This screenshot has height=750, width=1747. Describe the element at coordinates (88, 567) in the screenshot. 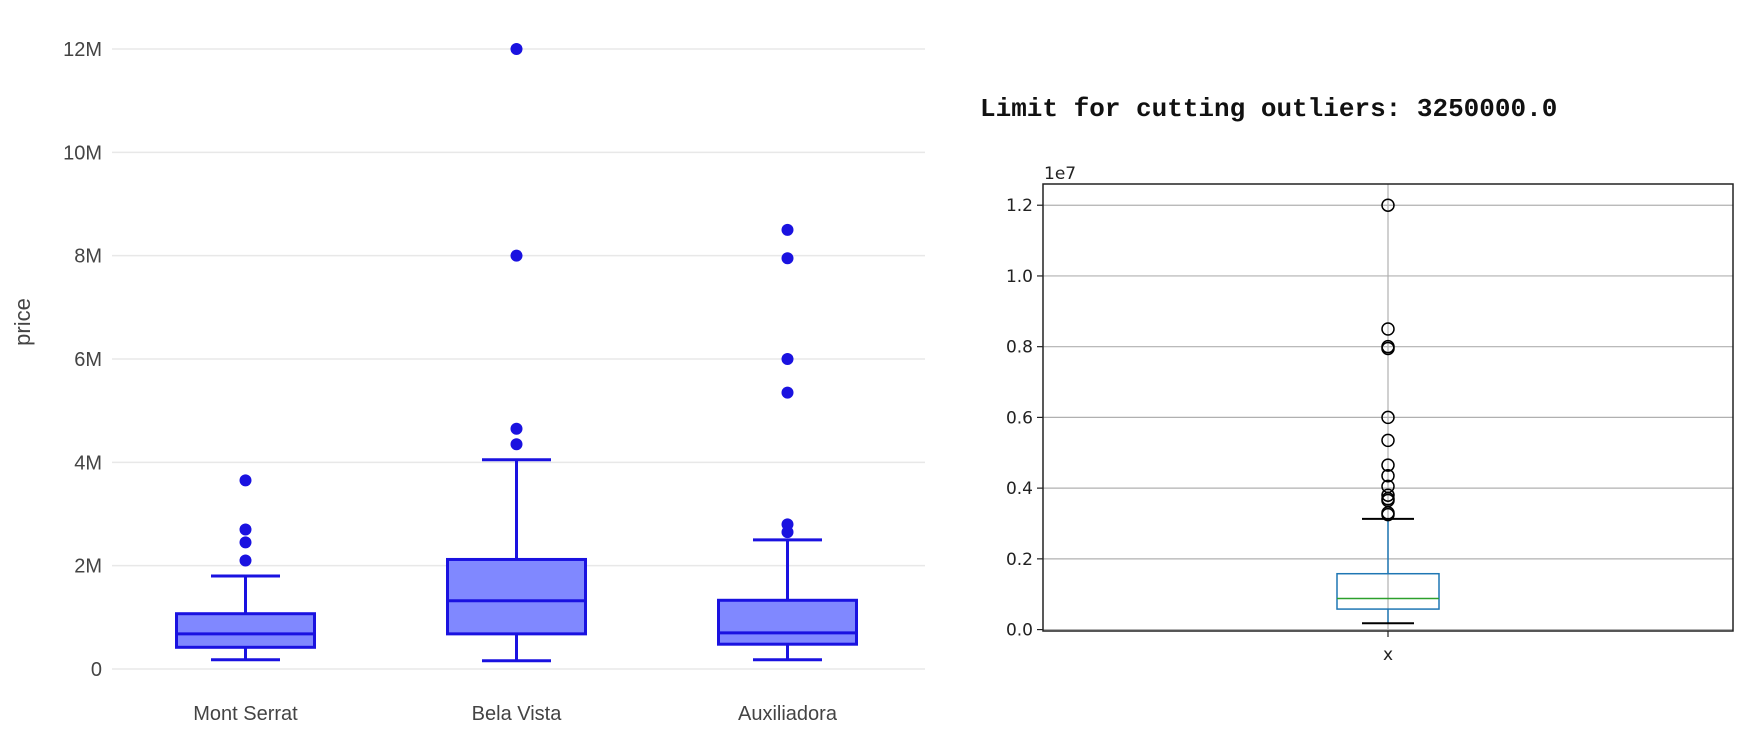

I see `left-y-tick-label: 2M` at that location.